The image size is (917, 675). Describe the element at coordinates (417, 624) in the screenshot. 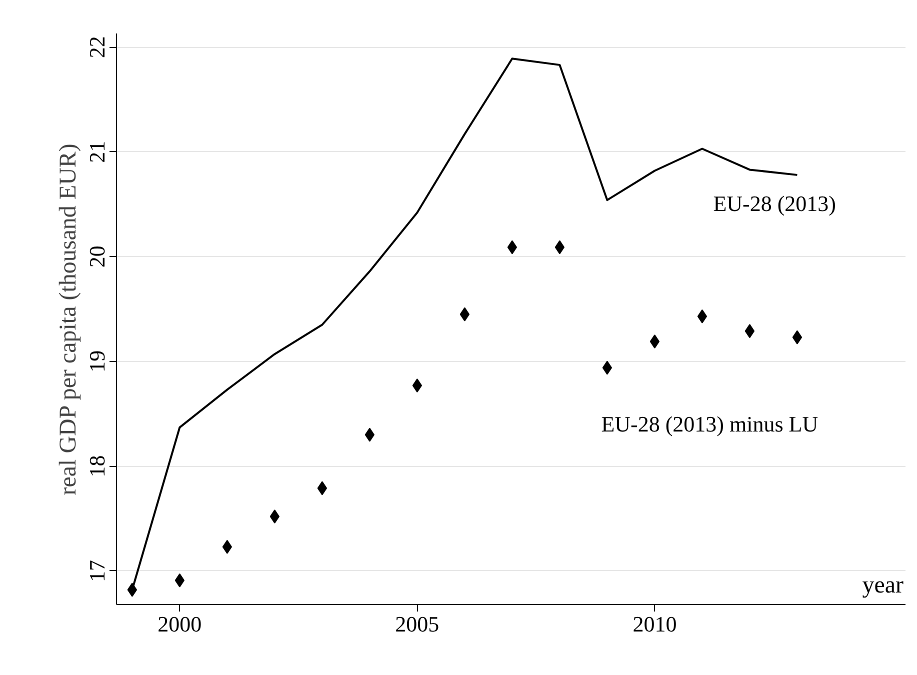

I see `x-tick-label: 2005` at that location.